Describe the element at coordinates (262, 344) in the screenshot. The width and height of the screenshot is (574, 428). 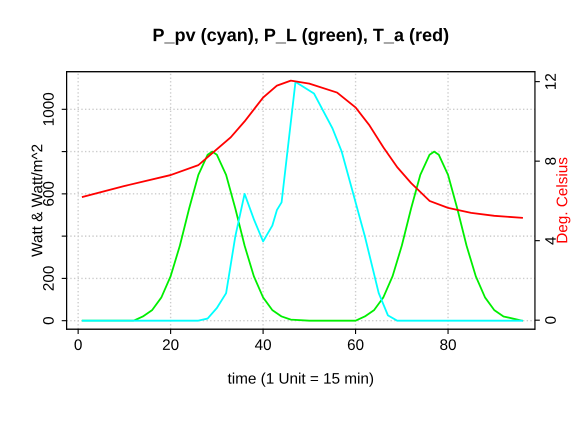
I see `x-tick-label: 40` at that location.